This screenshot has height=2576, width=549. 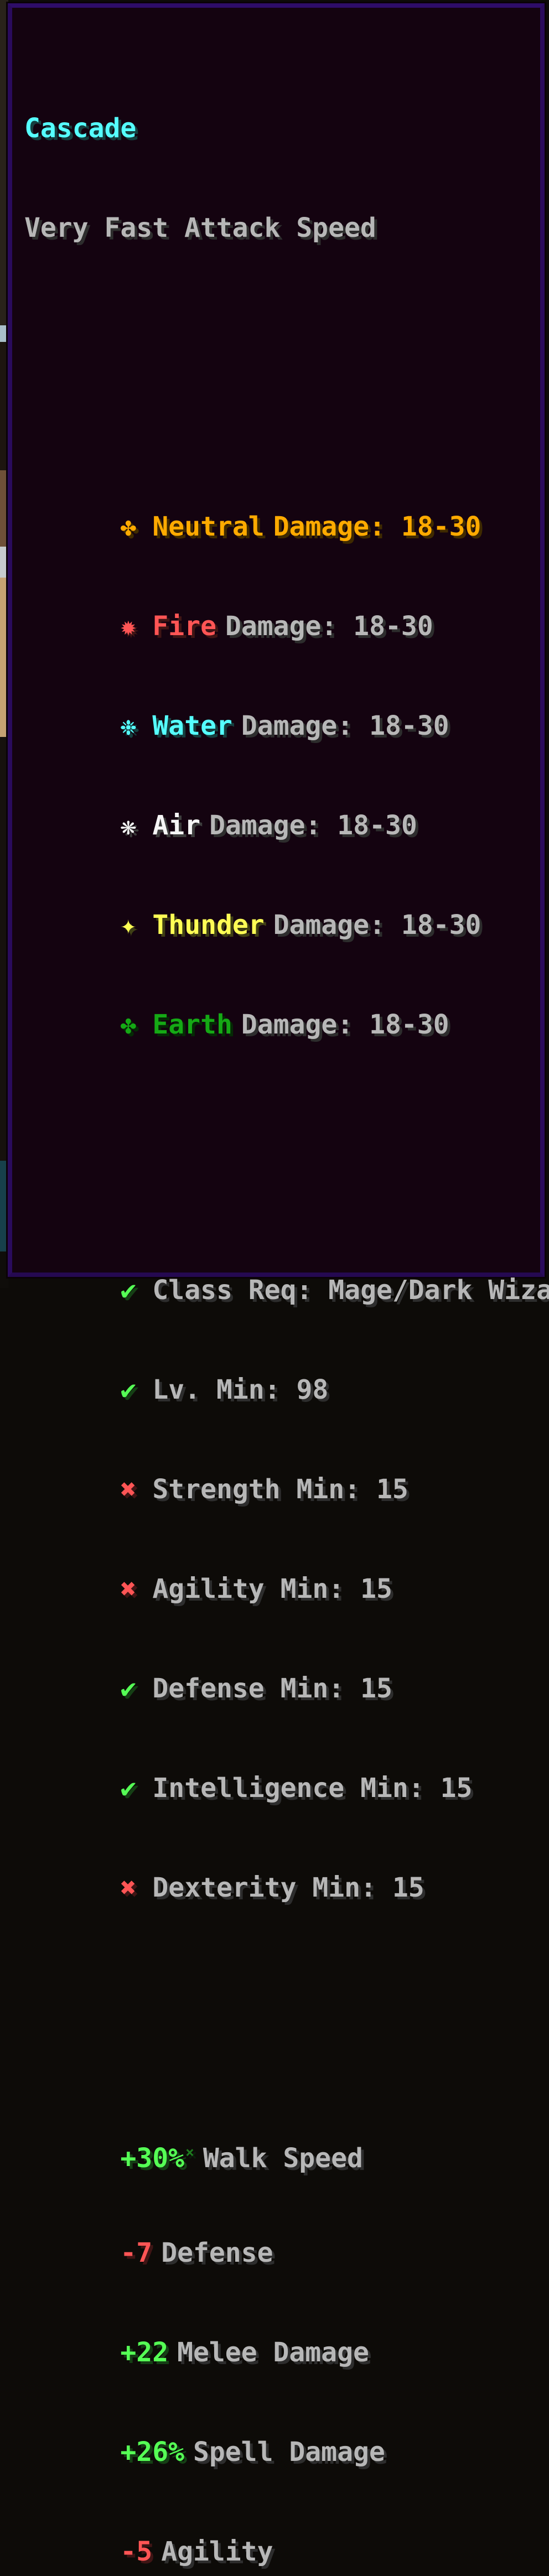 What do you see at coordinates (281, 1671) in the screenshot?
I see `requirement-defense: ✔ Defense Min: 15` at bounding box center [281, 1671].